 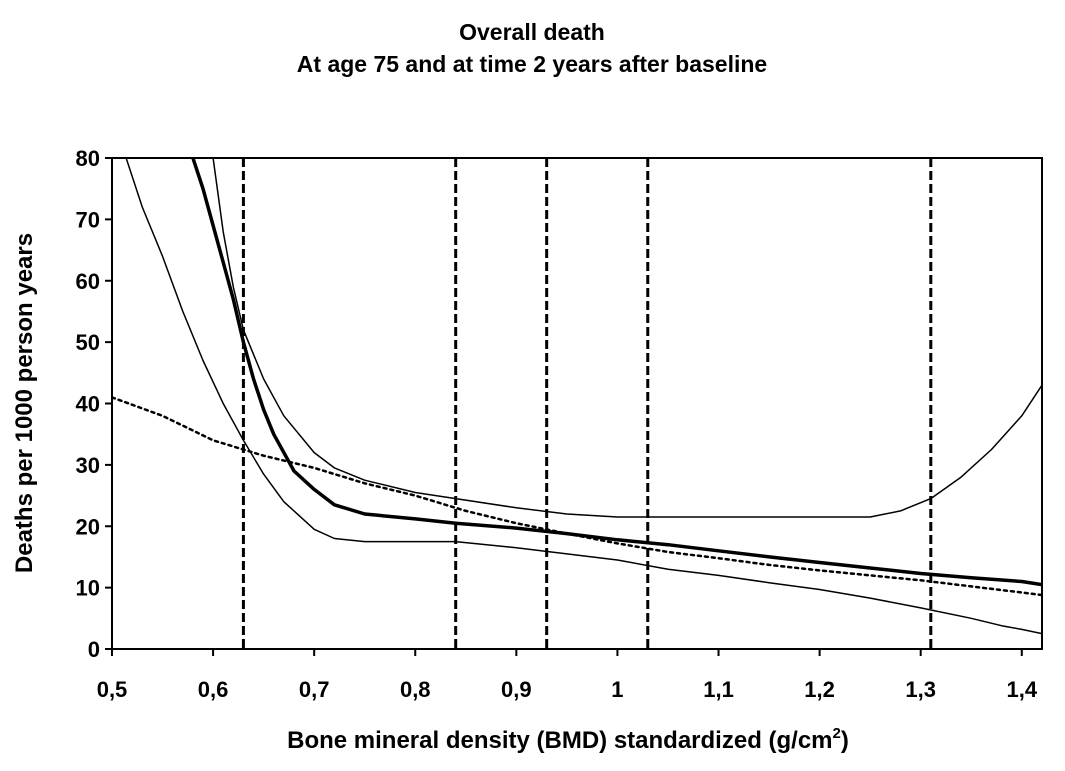 What do you see at coordinates (718, 689) in the screenshot?
I see `x-tick-label: 1,1` at bounding box center [718, 689].